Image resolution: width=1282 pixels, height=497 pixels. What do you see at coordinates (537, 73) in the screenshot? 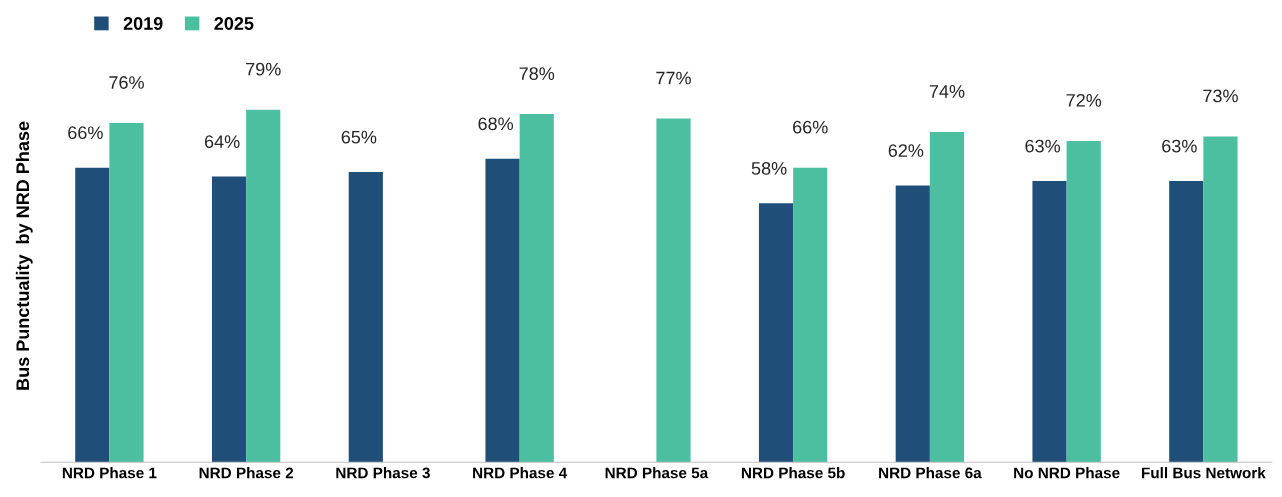
I see `data-label: 78%` at bounding box center [537, 73].